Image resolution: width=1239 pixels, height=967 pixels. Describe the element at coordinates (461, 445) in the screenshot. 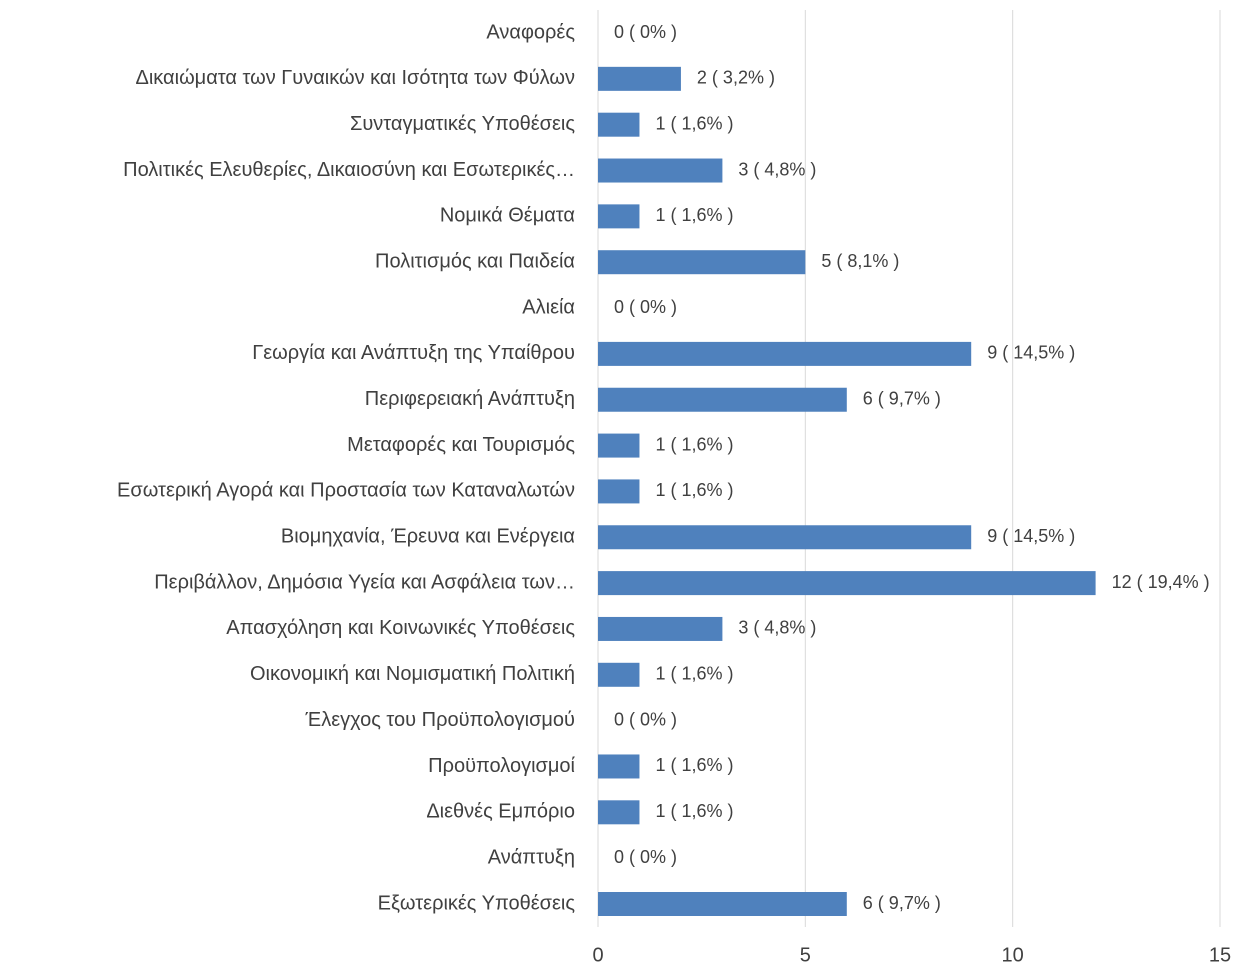

I see `y-tick-label: Μεταφορές και Τουρισμός` at that location.